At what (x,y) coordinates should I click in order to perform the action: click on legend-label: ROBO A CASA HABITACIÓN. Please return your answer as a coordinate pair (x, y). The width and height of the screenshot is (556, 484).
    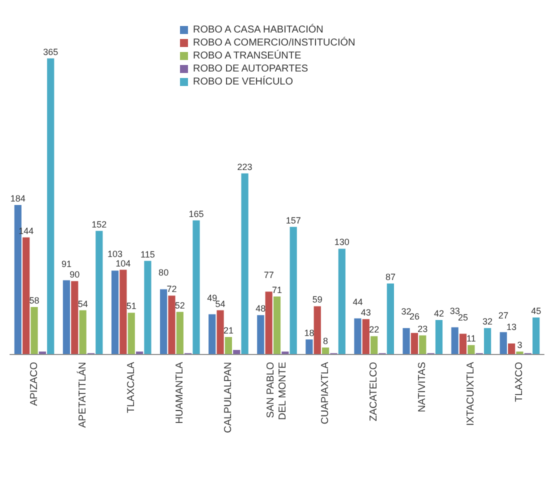
    Looking at the image, I should click on (258, 30).